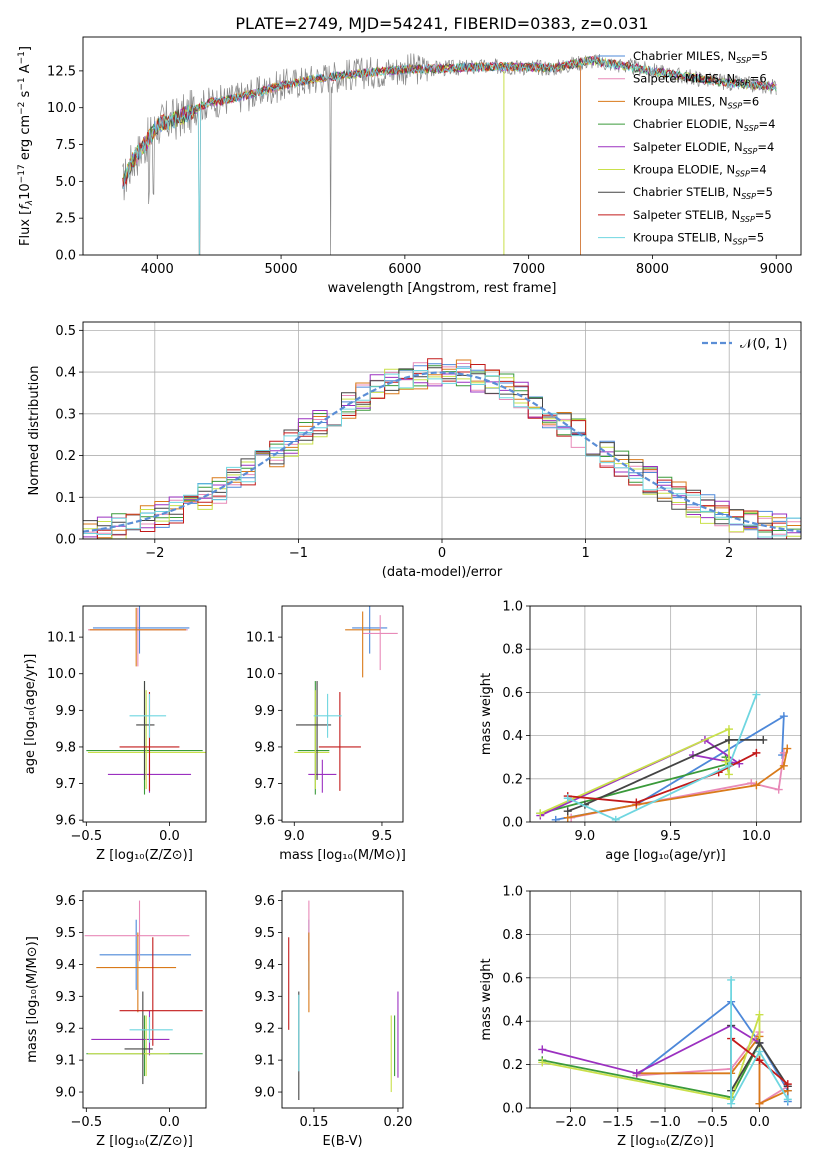 The width and height of the screenshot is (819, 1170). Describe the element at coordinates (22, 173) in the screenshot. I see `y-label-part: −17` at that location.